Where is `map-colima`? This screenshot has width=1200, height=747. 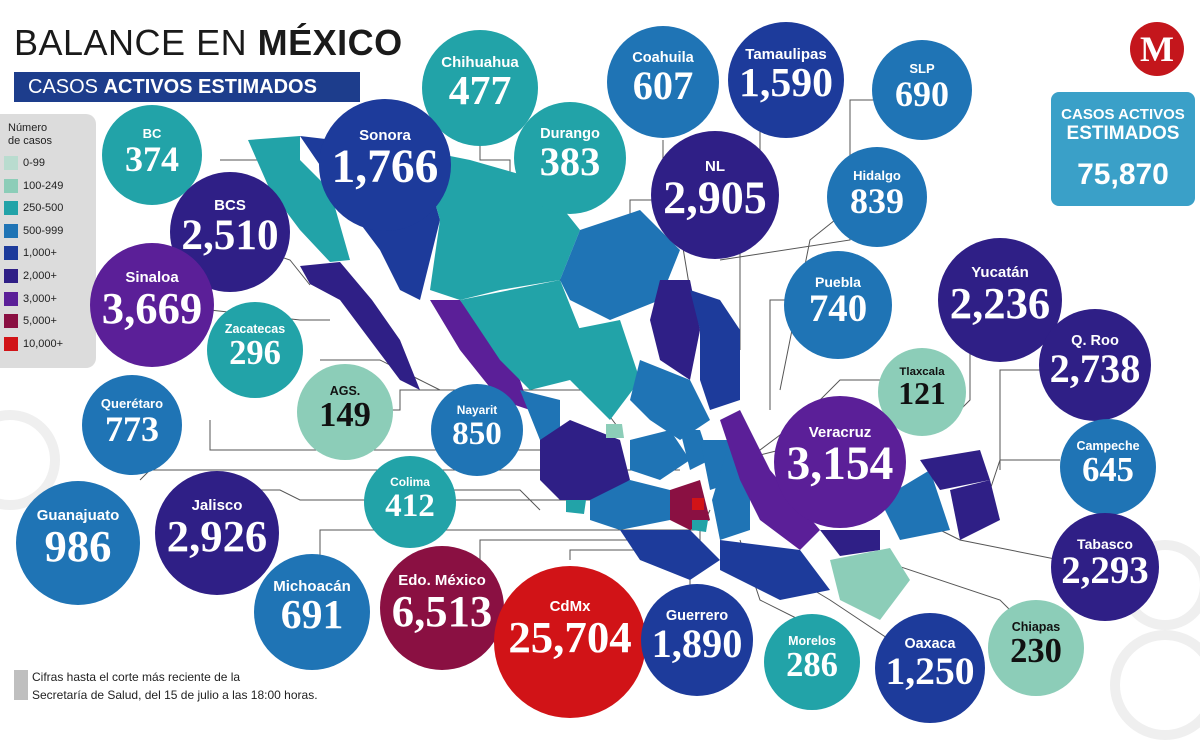 map-colima is located at coordinates (576, 507).